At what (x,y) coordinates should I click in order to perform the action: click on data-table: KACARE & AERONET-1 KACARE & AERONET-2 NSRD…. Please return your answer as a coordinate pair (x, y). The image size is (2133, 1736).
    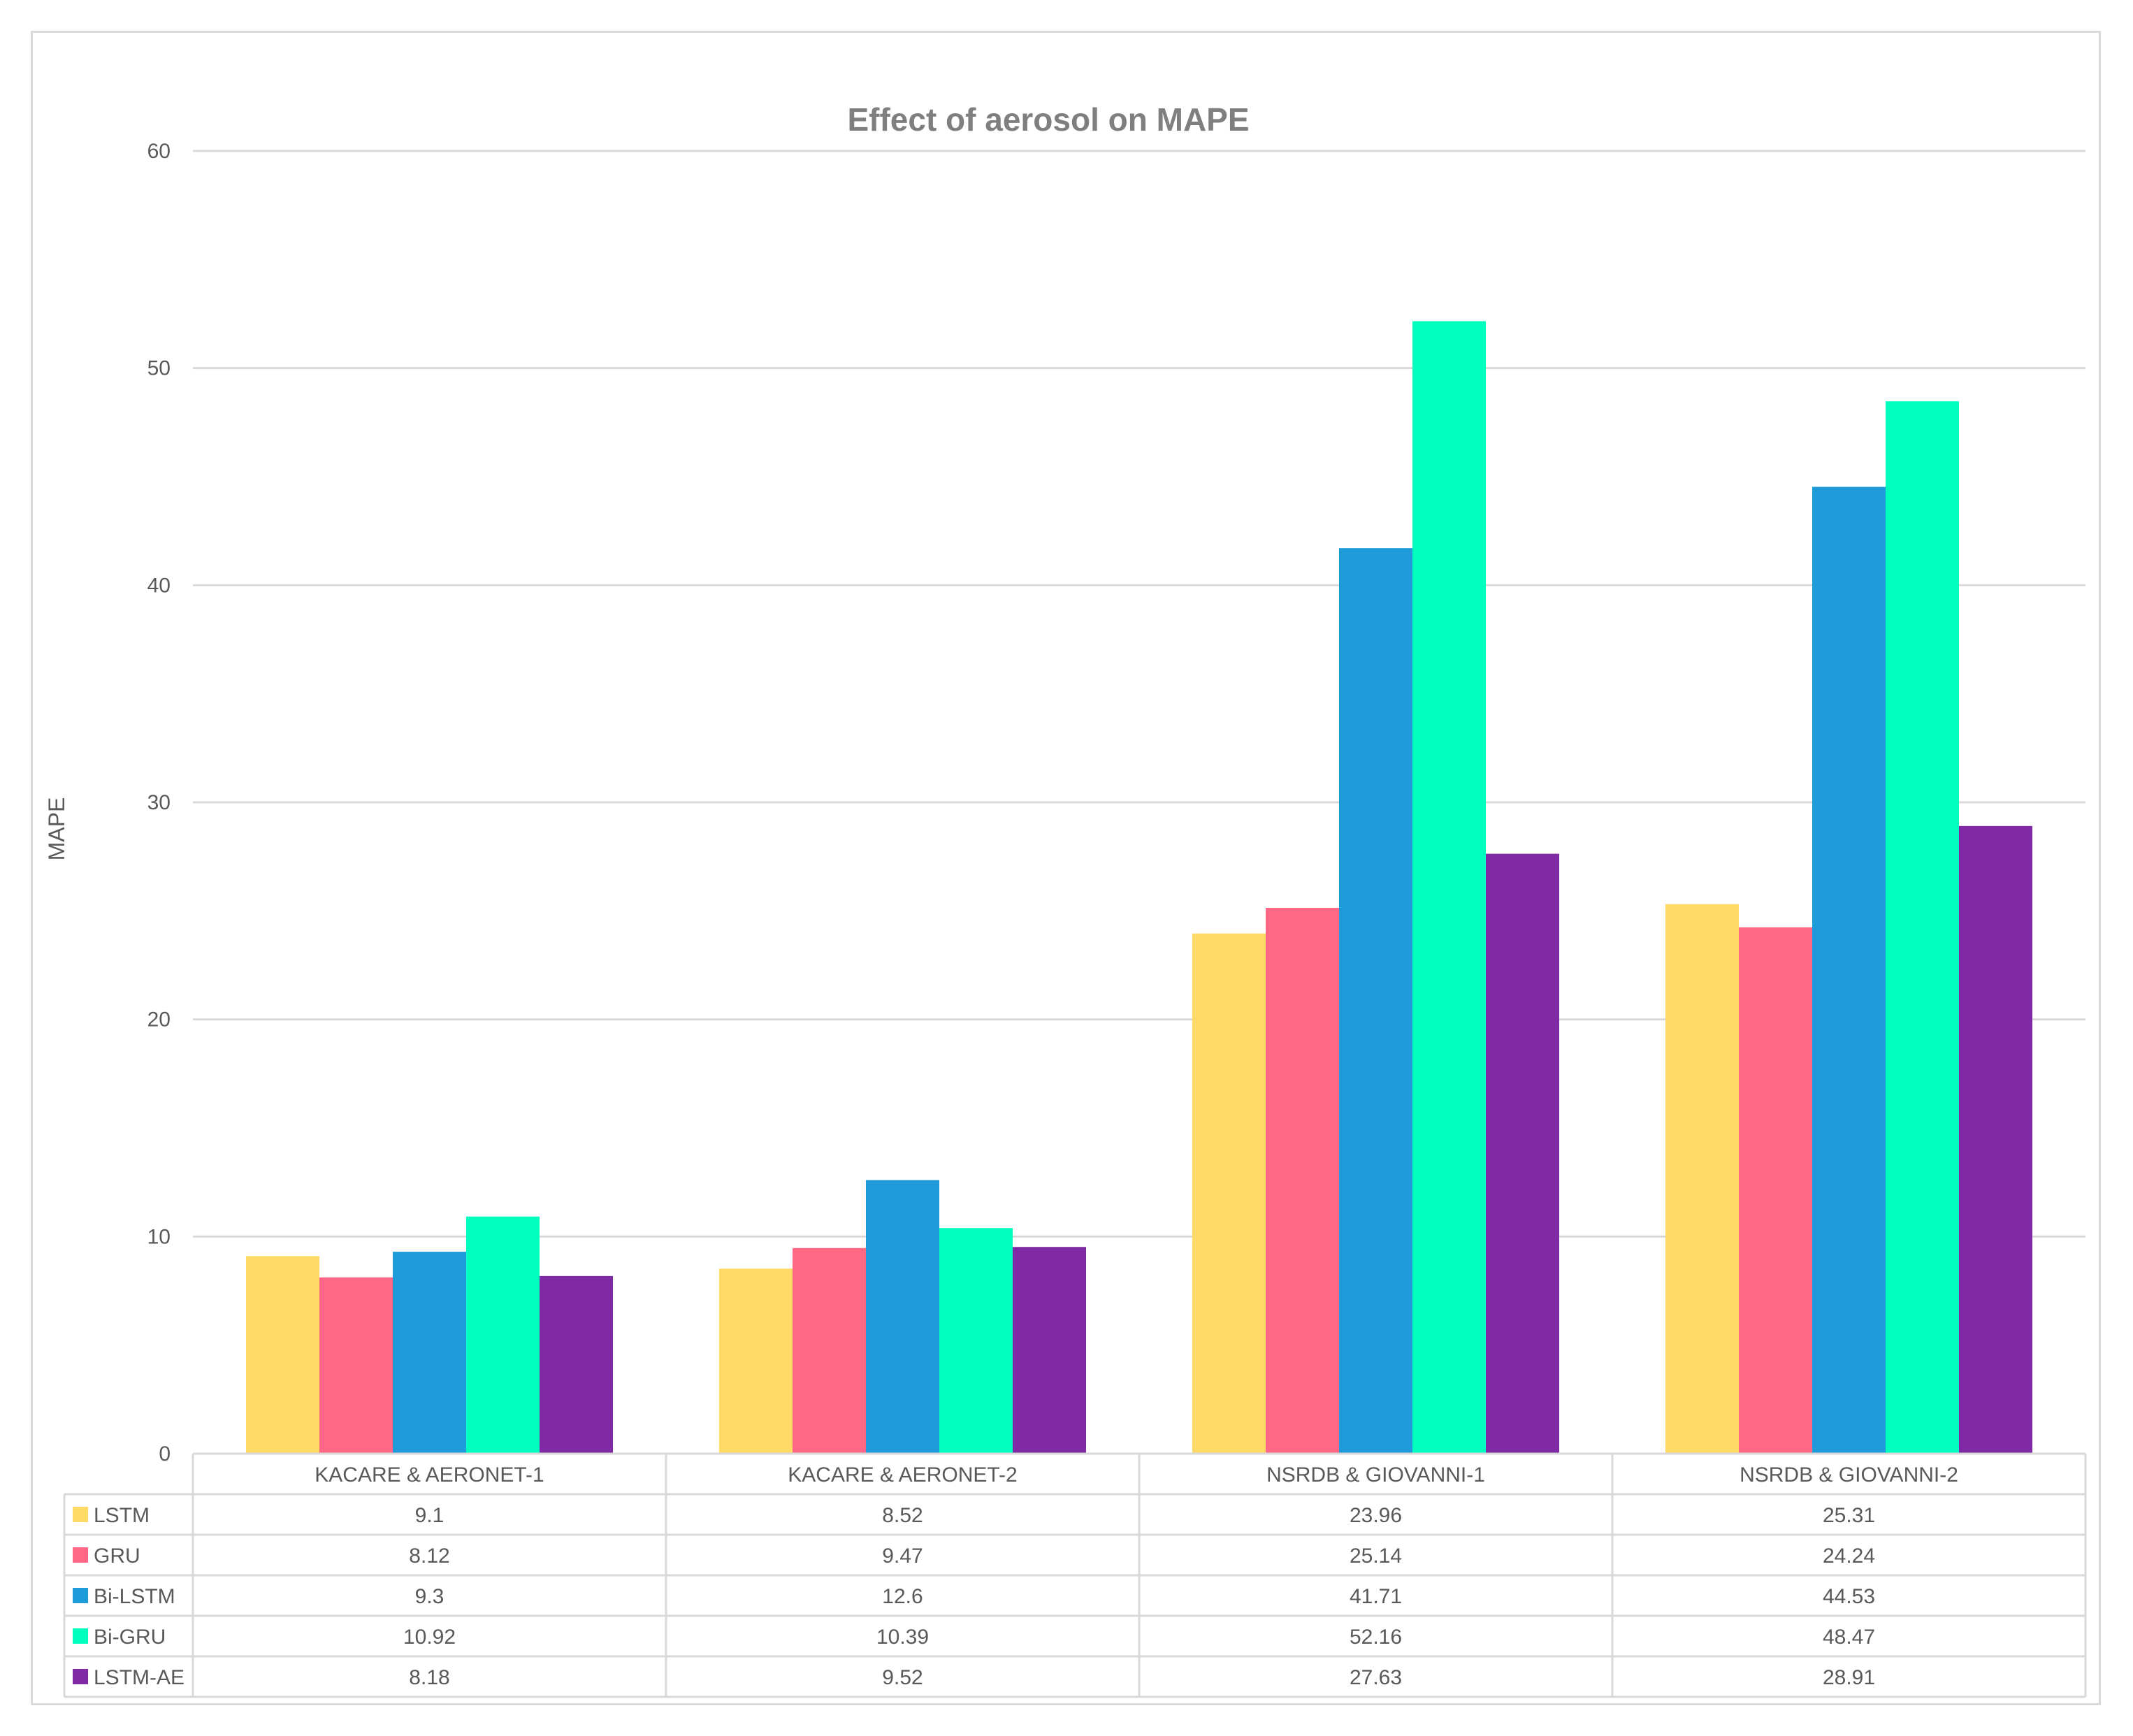
    Looking at the image, I should click on (1075, 1575).